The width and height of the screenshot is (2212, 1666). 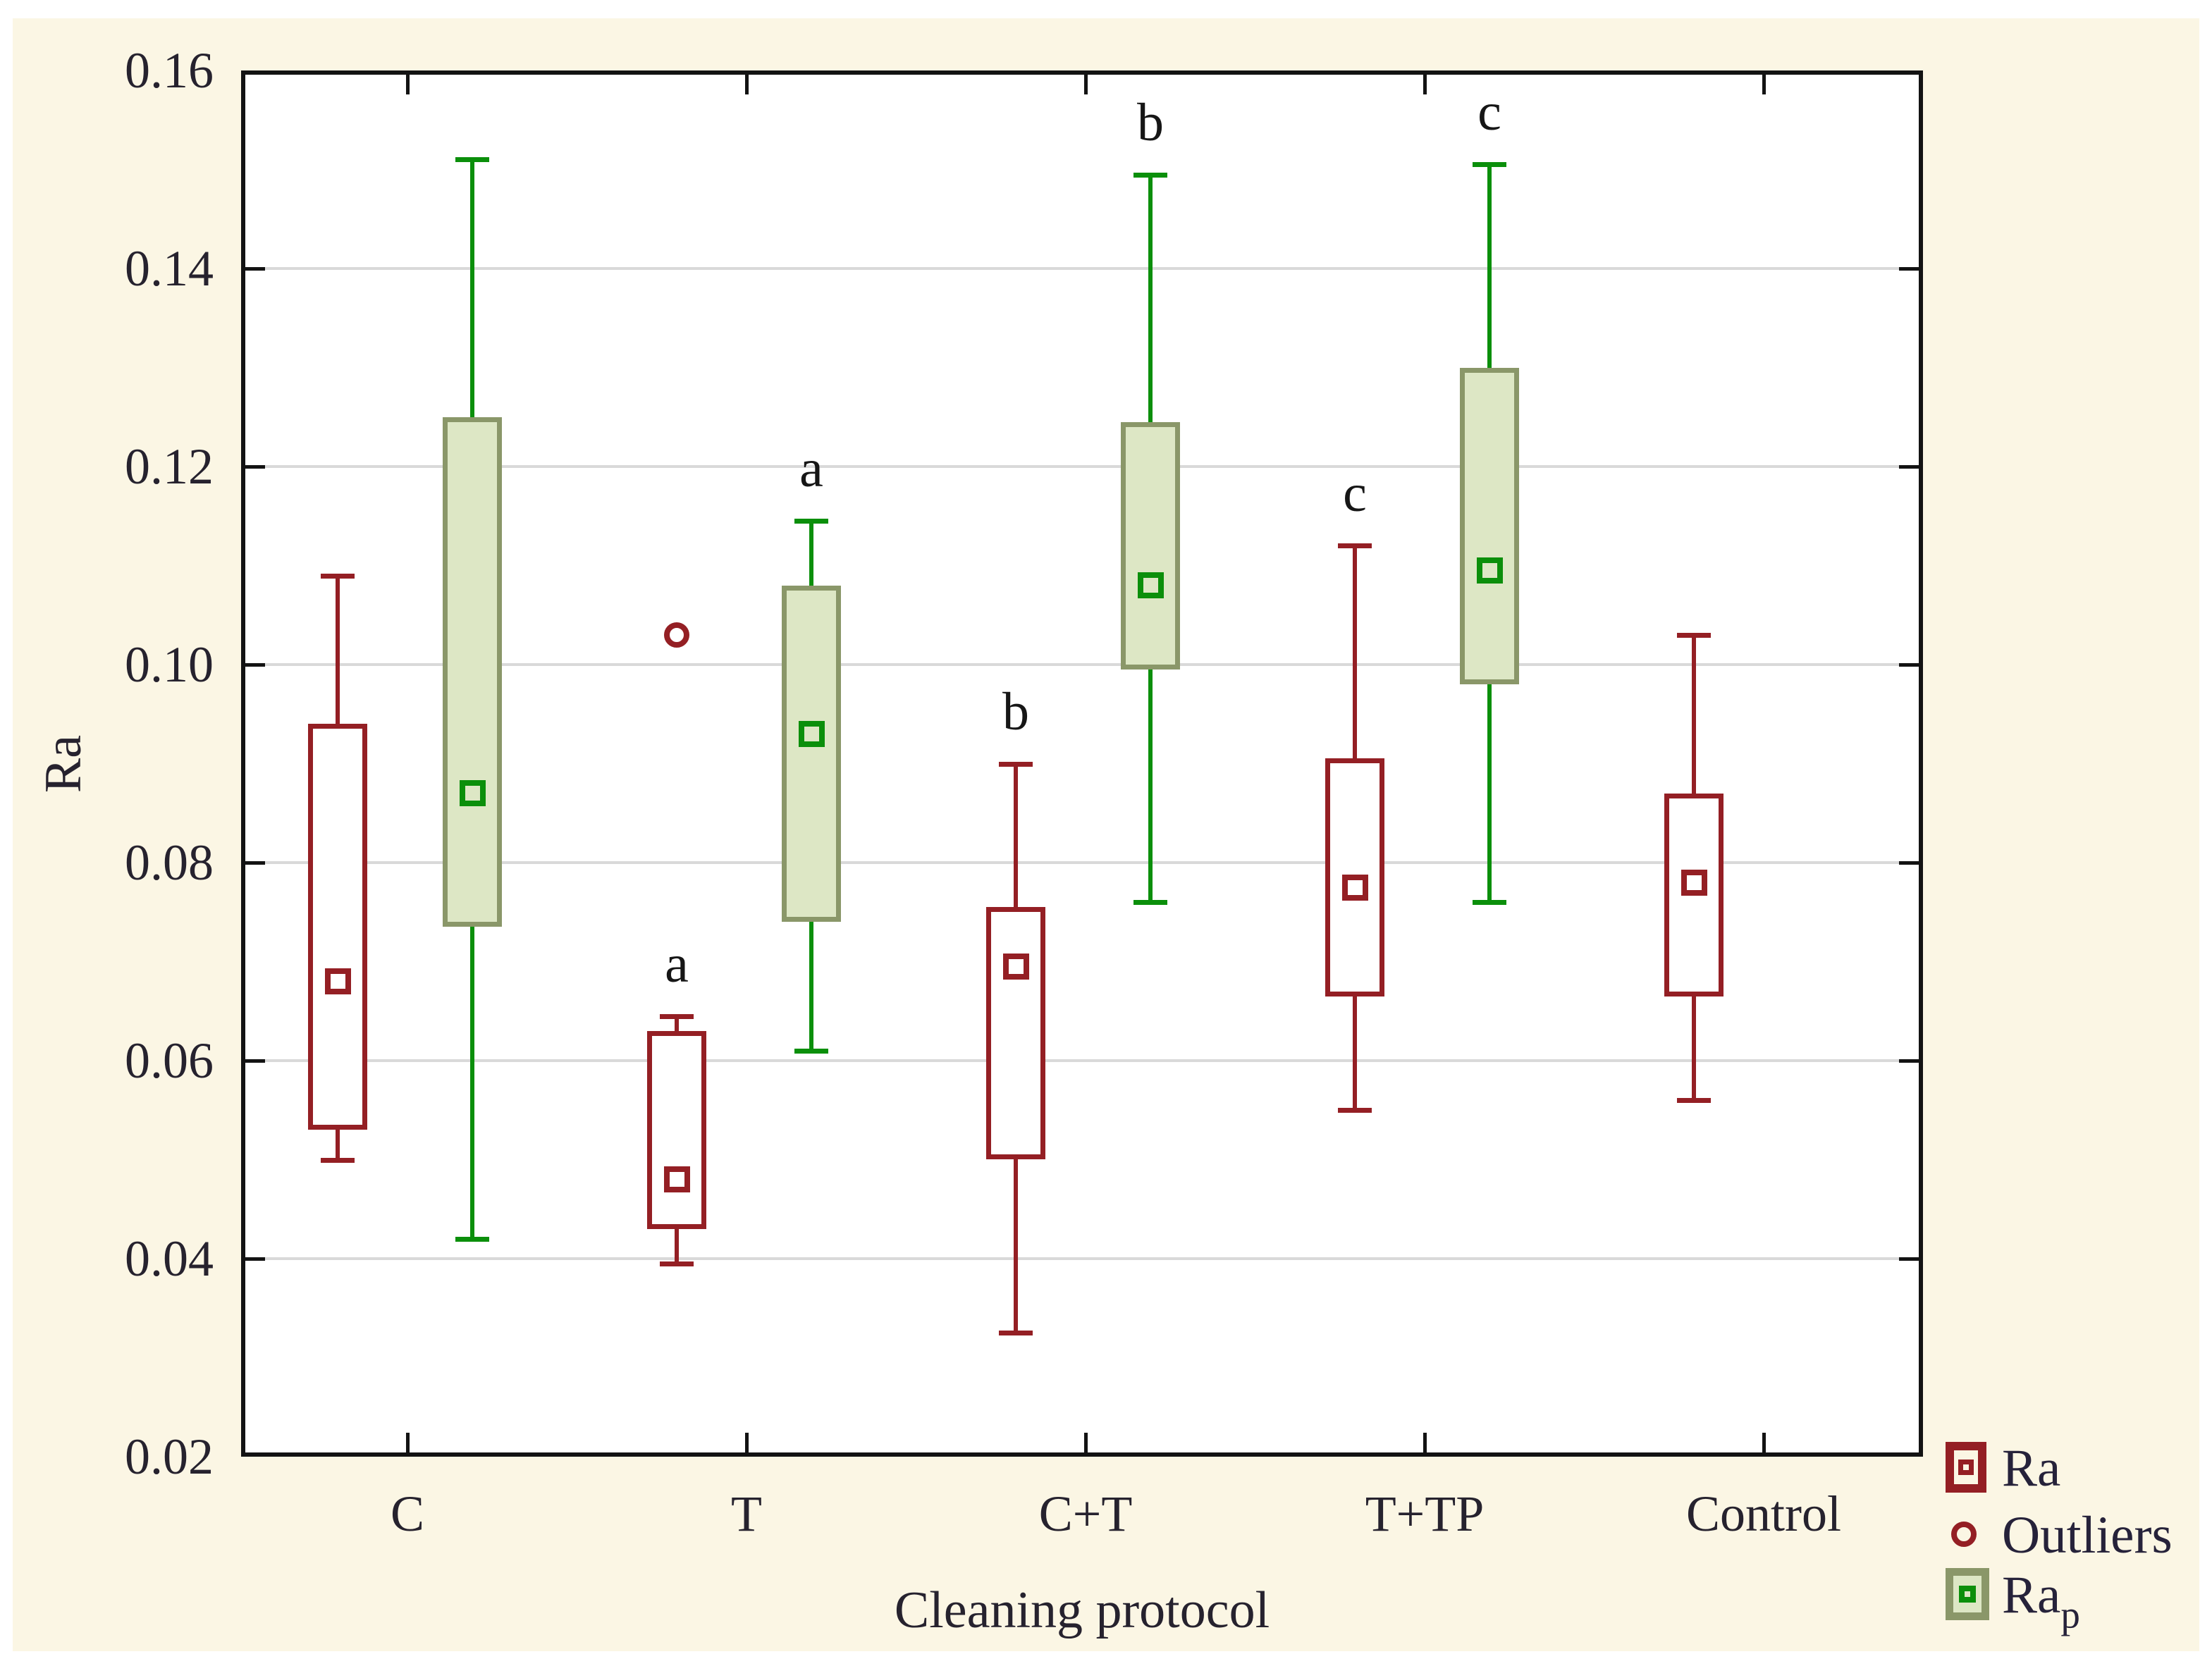 What do you see at coordinates (408, 84) in the screenshot?
I see `x-tick-top-C` at bounding box center [408, 84].